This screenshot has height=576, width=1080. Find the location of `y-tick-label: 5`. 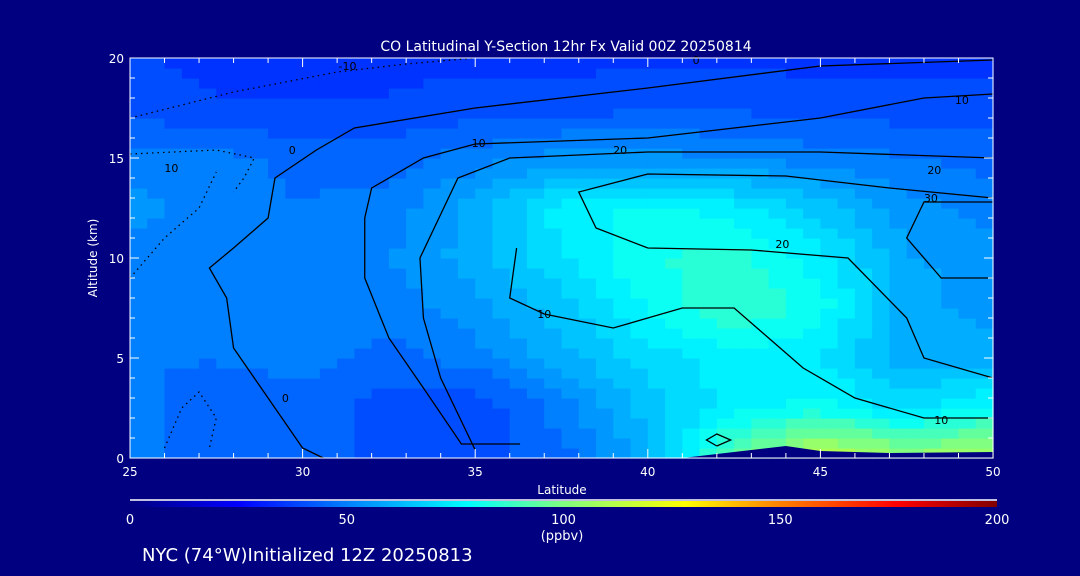

y-tick-label: 5 is located at coordinates (120, 359).